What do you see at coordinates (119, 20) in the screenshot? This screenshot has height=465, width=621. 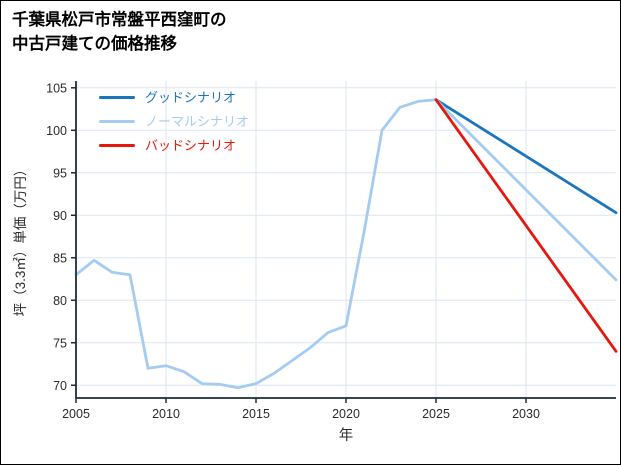 I see `chart-title-line1: 千葉県松戸市常盤平西窪町の` at bounding box center [119, 20].